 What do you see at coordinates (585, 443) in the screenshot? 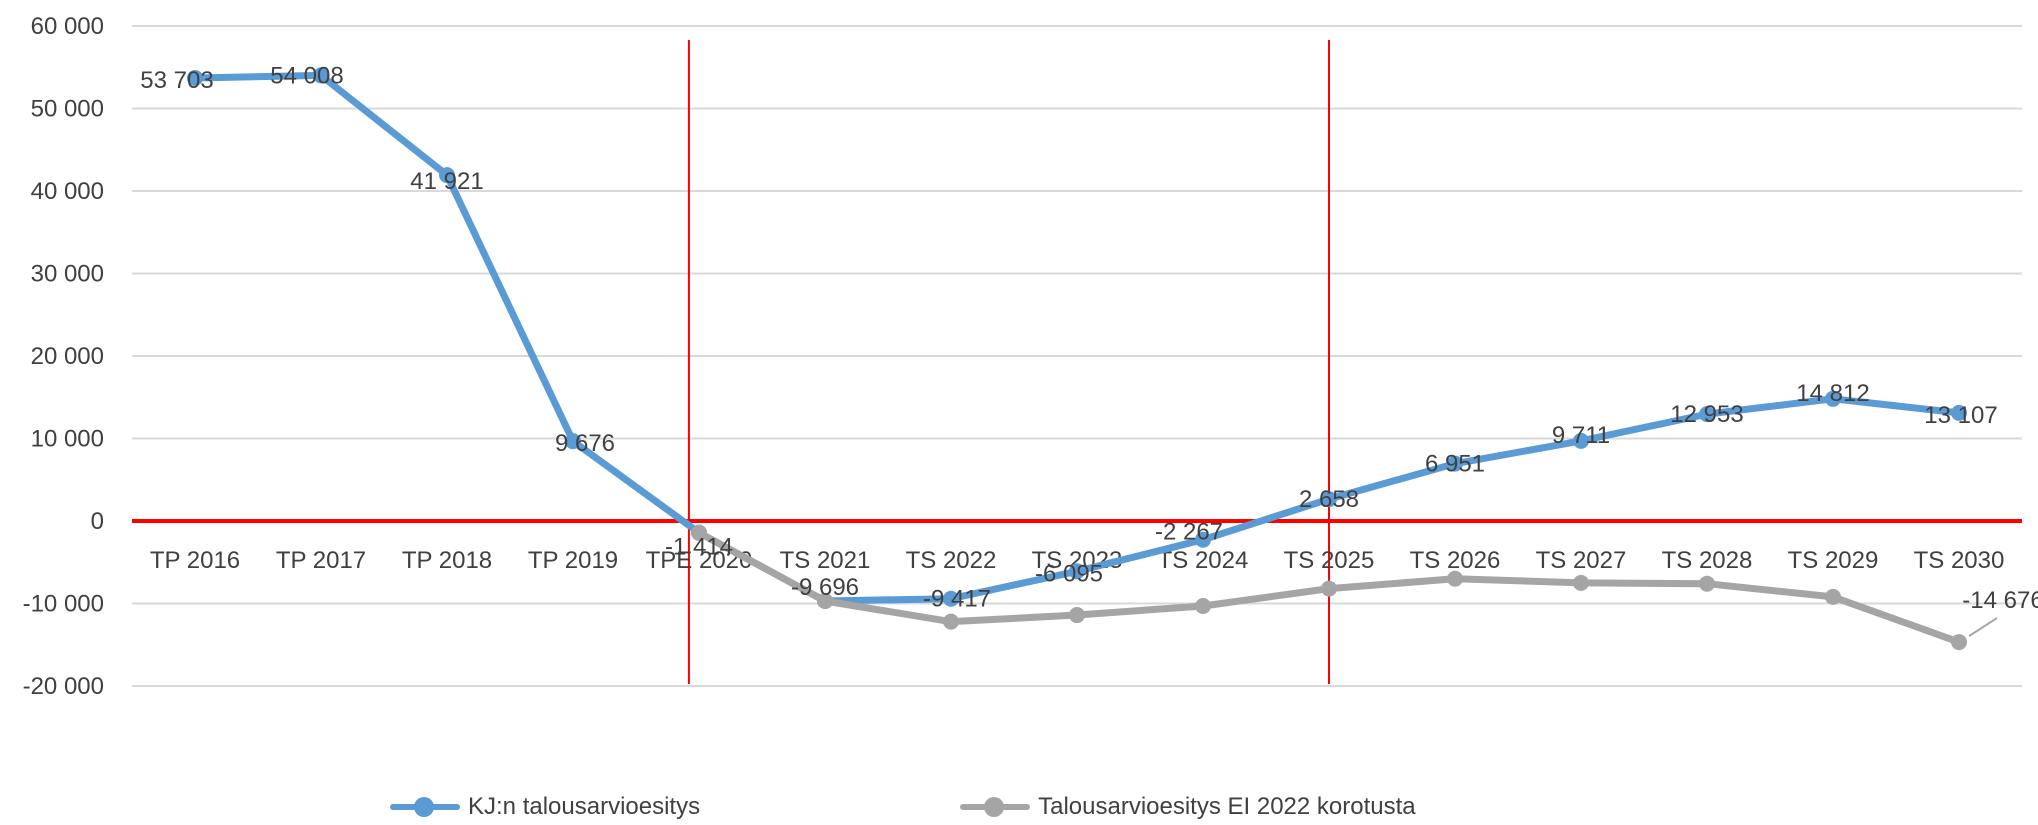
I see `data-label: 9 676` at bounding box center [585, 443].